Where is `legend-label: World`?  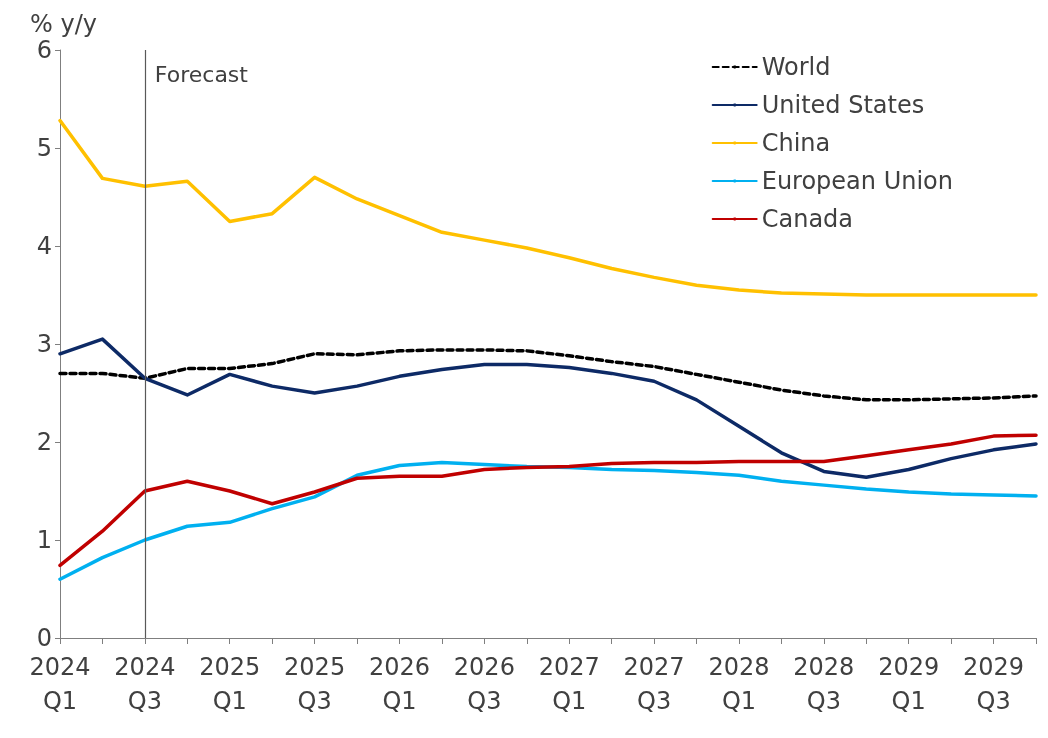 legend-label: World is located at coordinates (796, 67).